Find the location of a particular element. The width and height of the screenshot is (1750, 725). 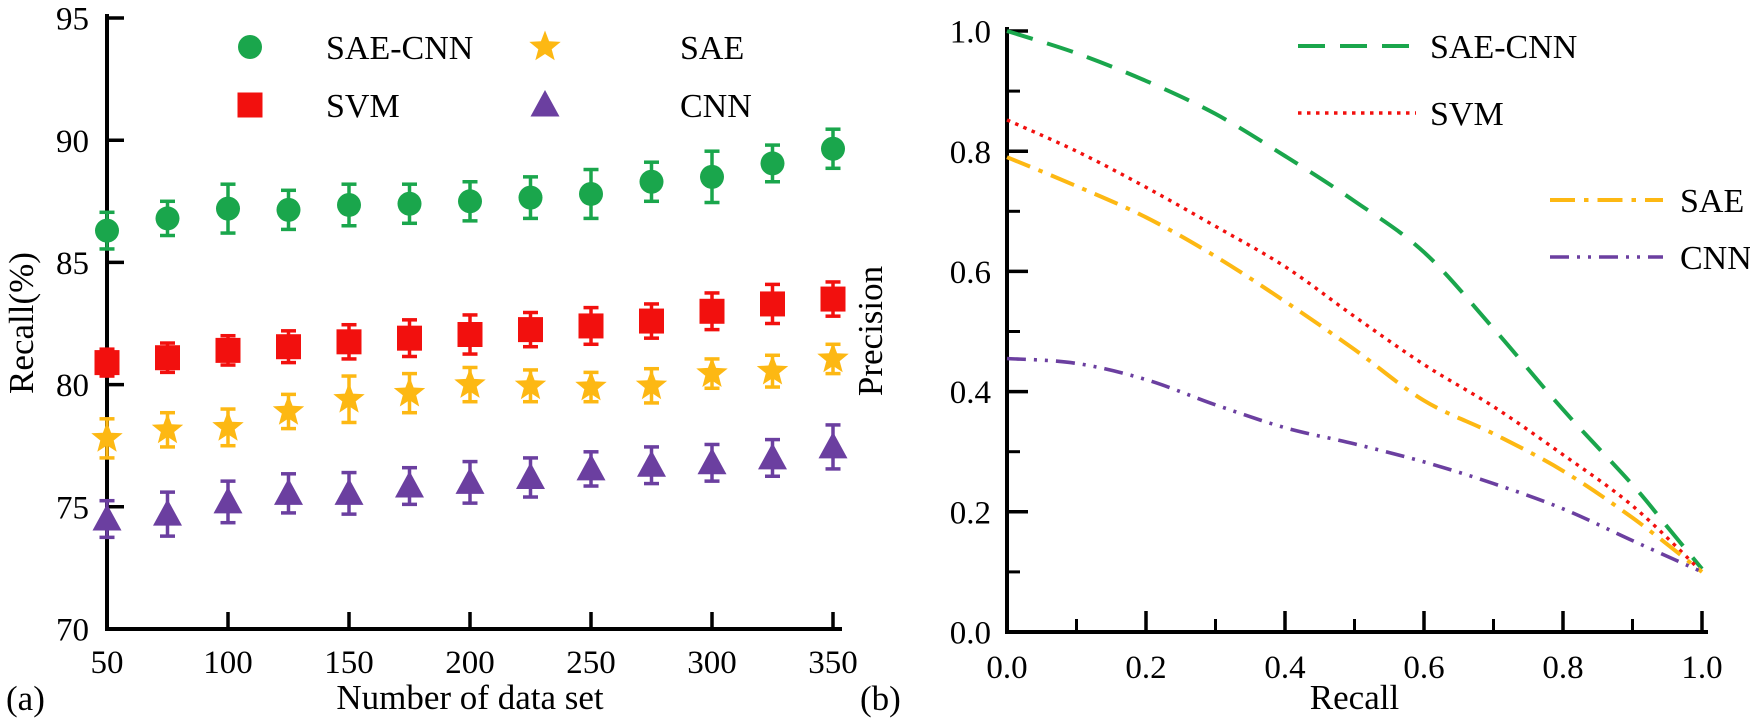

x-tick-label: 0.6 is located at coordinates (1423, 668).